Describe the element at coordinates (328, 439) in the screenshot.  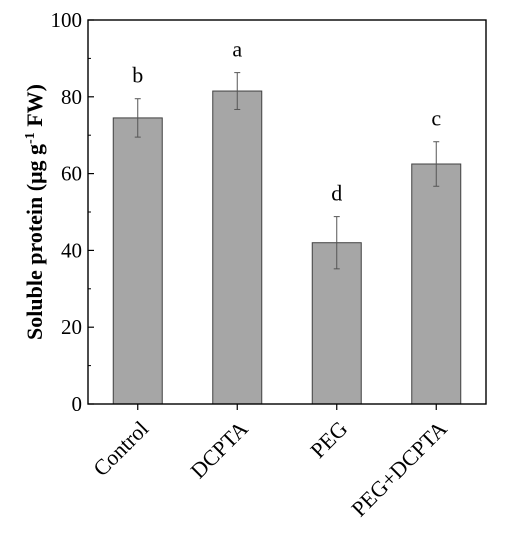
I see `x-tick-label: PEG` at that location.